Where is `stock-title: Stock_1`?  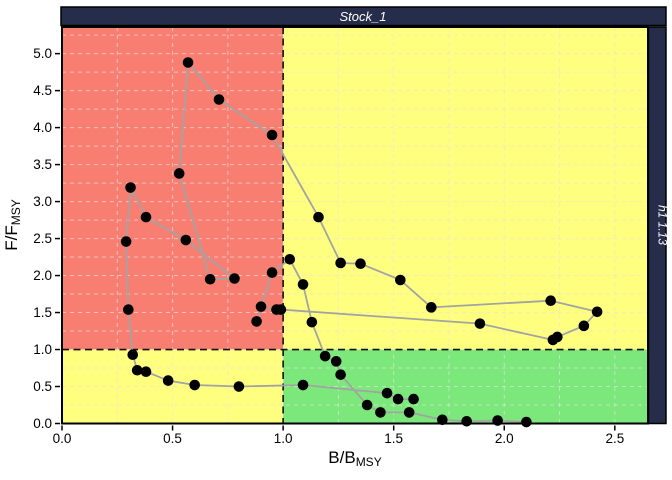 stock-title: Stock_1 is located at coordinates (363, 16).